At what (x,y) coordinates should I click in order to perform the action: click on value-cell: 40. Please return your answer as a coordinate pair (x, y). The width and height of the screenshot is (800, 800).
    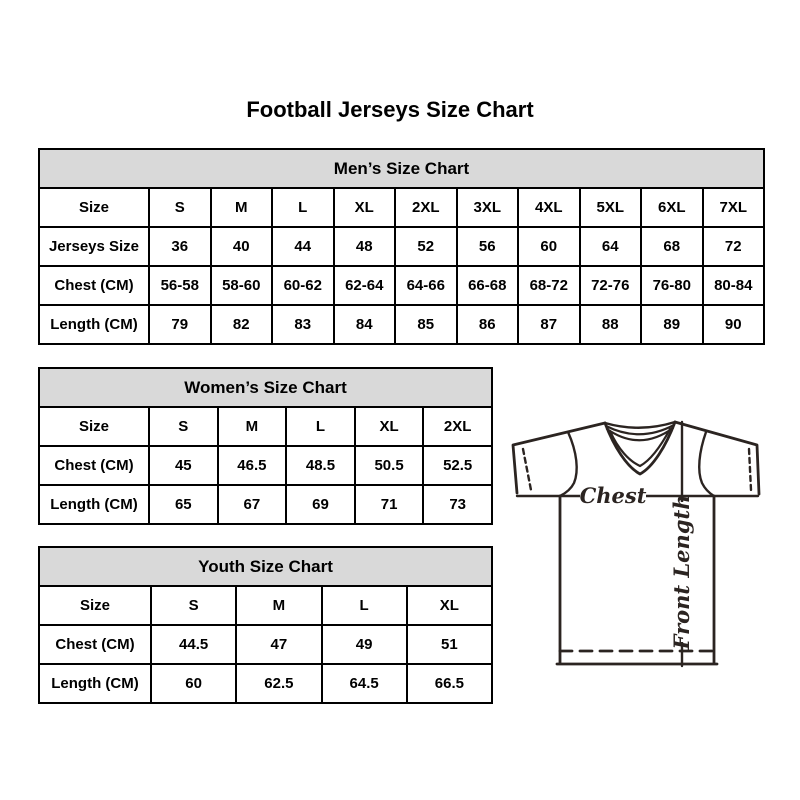
    Looking at the image, I should click on (241, 246).